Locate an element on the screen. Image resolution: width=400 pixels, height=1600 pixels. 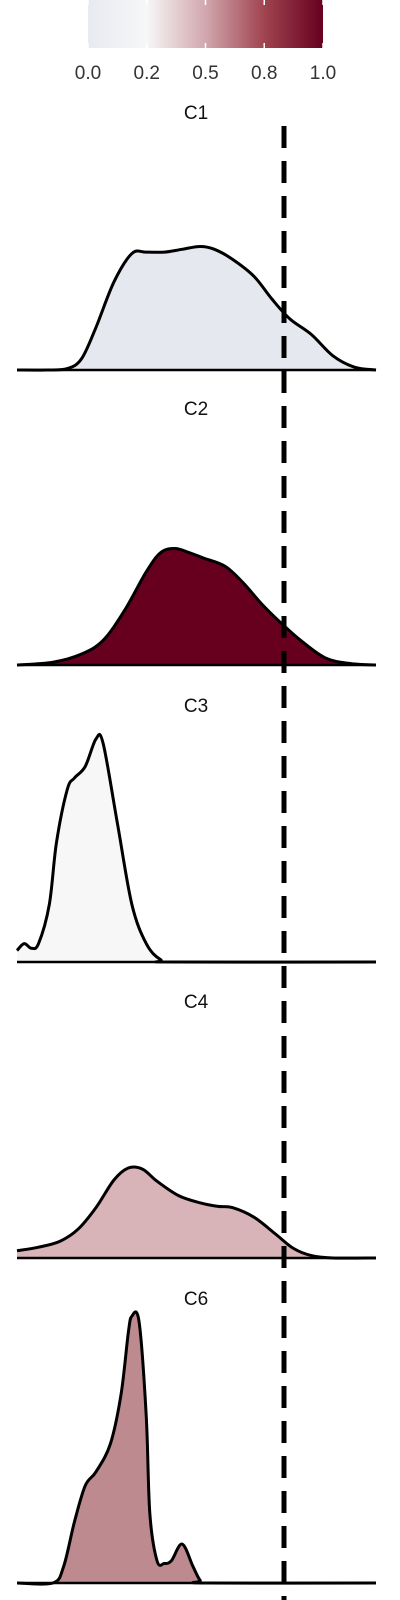
colorbar-tick-label: 1.0 is located at coordinates (323, 73).